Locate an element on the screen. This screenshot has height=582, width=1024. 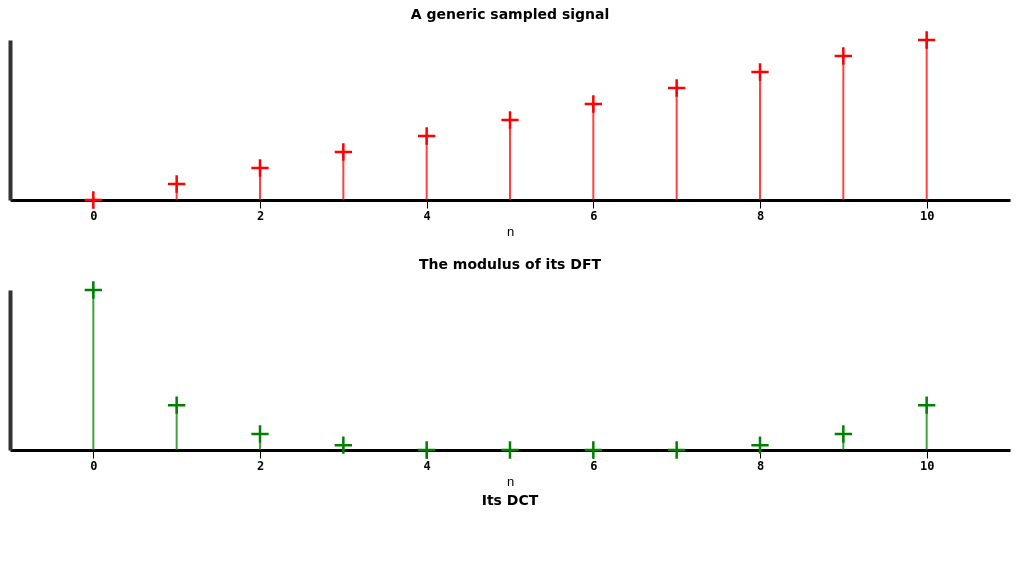
chart-title: The modulus of its DFT is located at coordinates (510, 264).